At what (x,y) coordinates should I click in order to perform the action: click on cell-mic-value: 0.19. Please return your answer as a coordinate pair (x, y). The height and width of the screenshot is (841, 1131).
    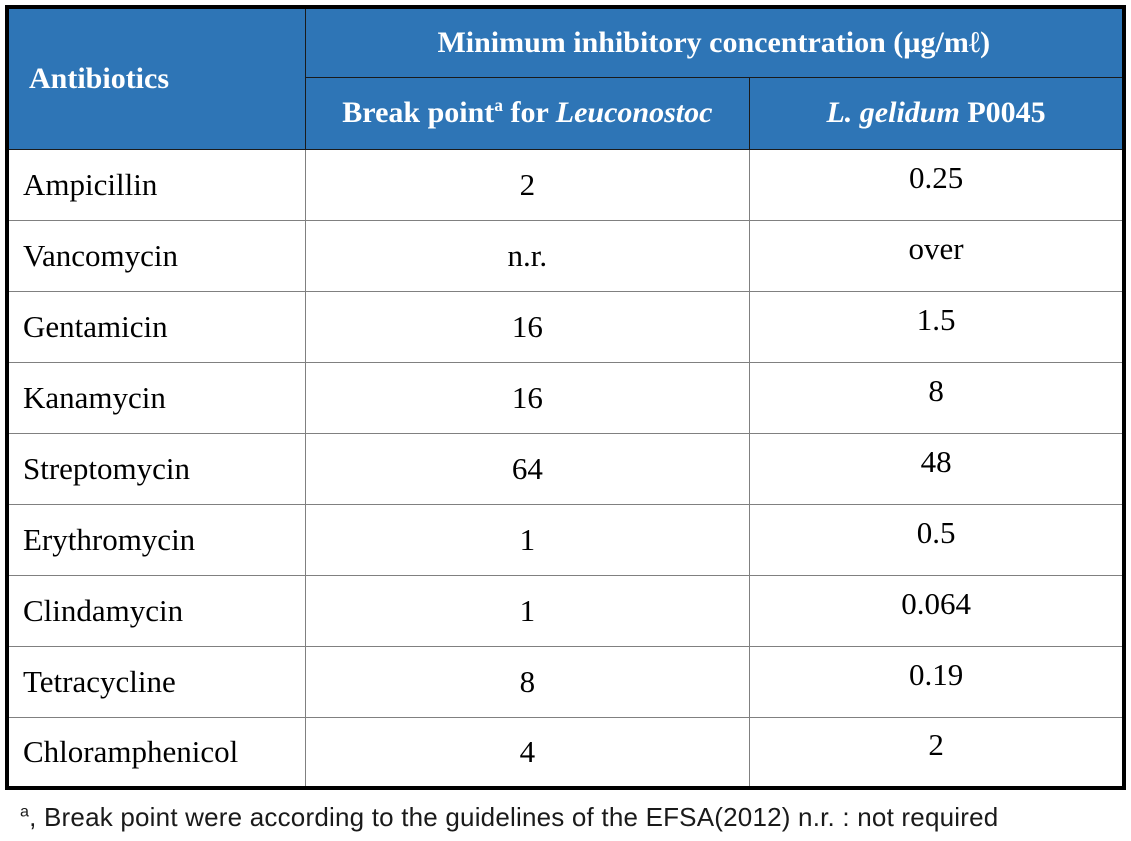
    Looking at the image, I should click on (936, 674).